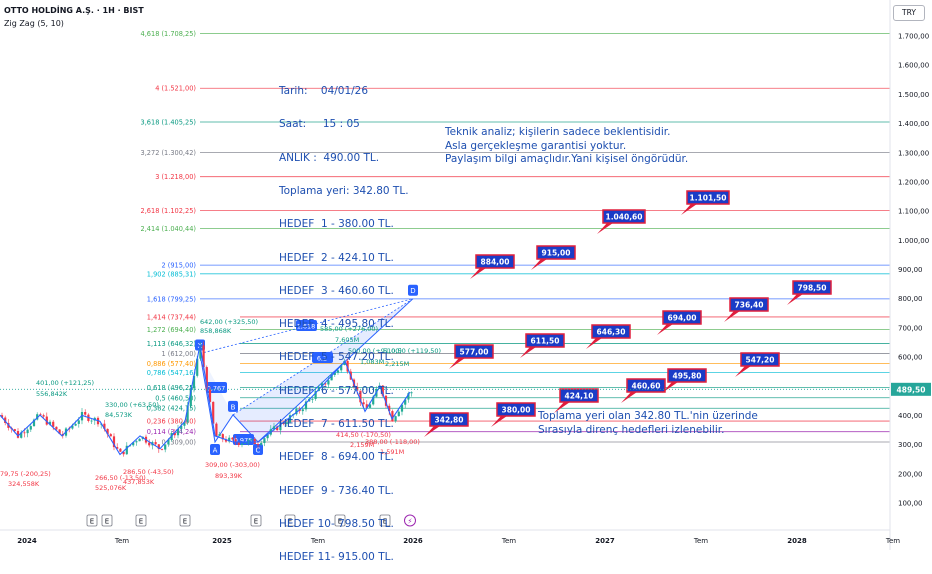 The height and width of the screenshot is (574, 932). I want to click on pattern-ratio-box, so click(322, 357).